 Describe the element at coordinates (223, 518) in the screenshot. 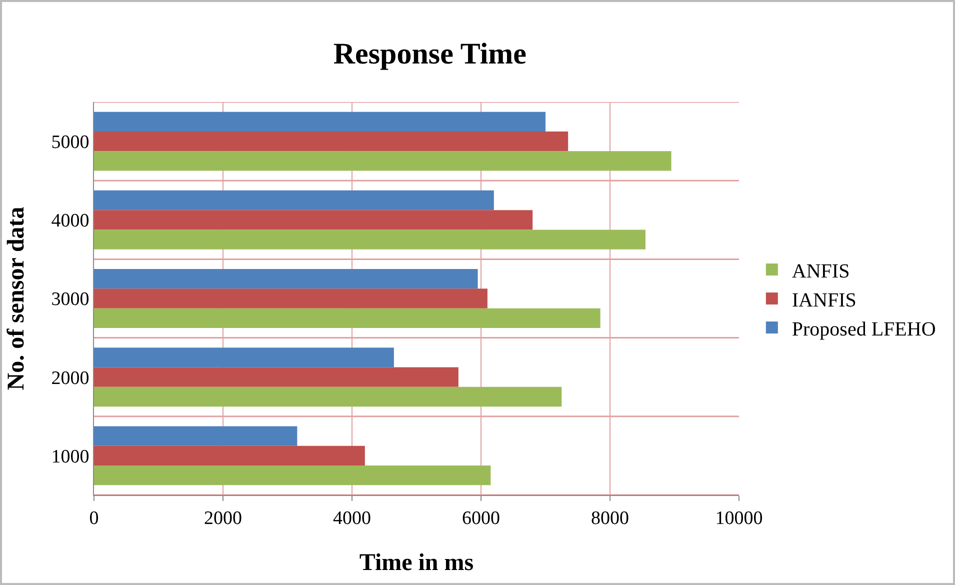

I see `x-tick-label: 2000` at that location.